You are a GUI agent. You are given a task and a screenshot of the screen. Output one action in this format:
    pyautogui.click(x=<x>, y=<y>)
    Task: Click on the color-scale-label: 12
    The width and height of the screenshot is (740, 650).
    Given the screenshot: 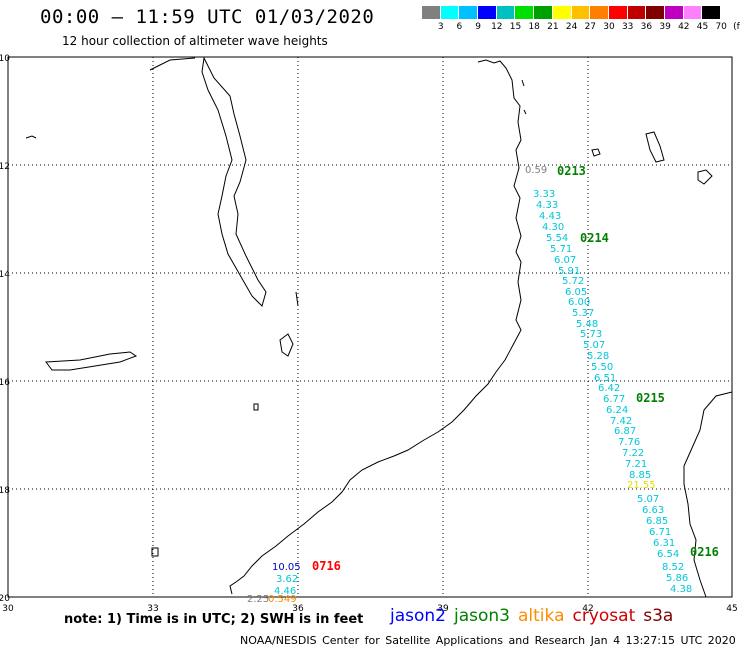 What is the action you would take?
    pyautogui.click(x=497, y=27)
    